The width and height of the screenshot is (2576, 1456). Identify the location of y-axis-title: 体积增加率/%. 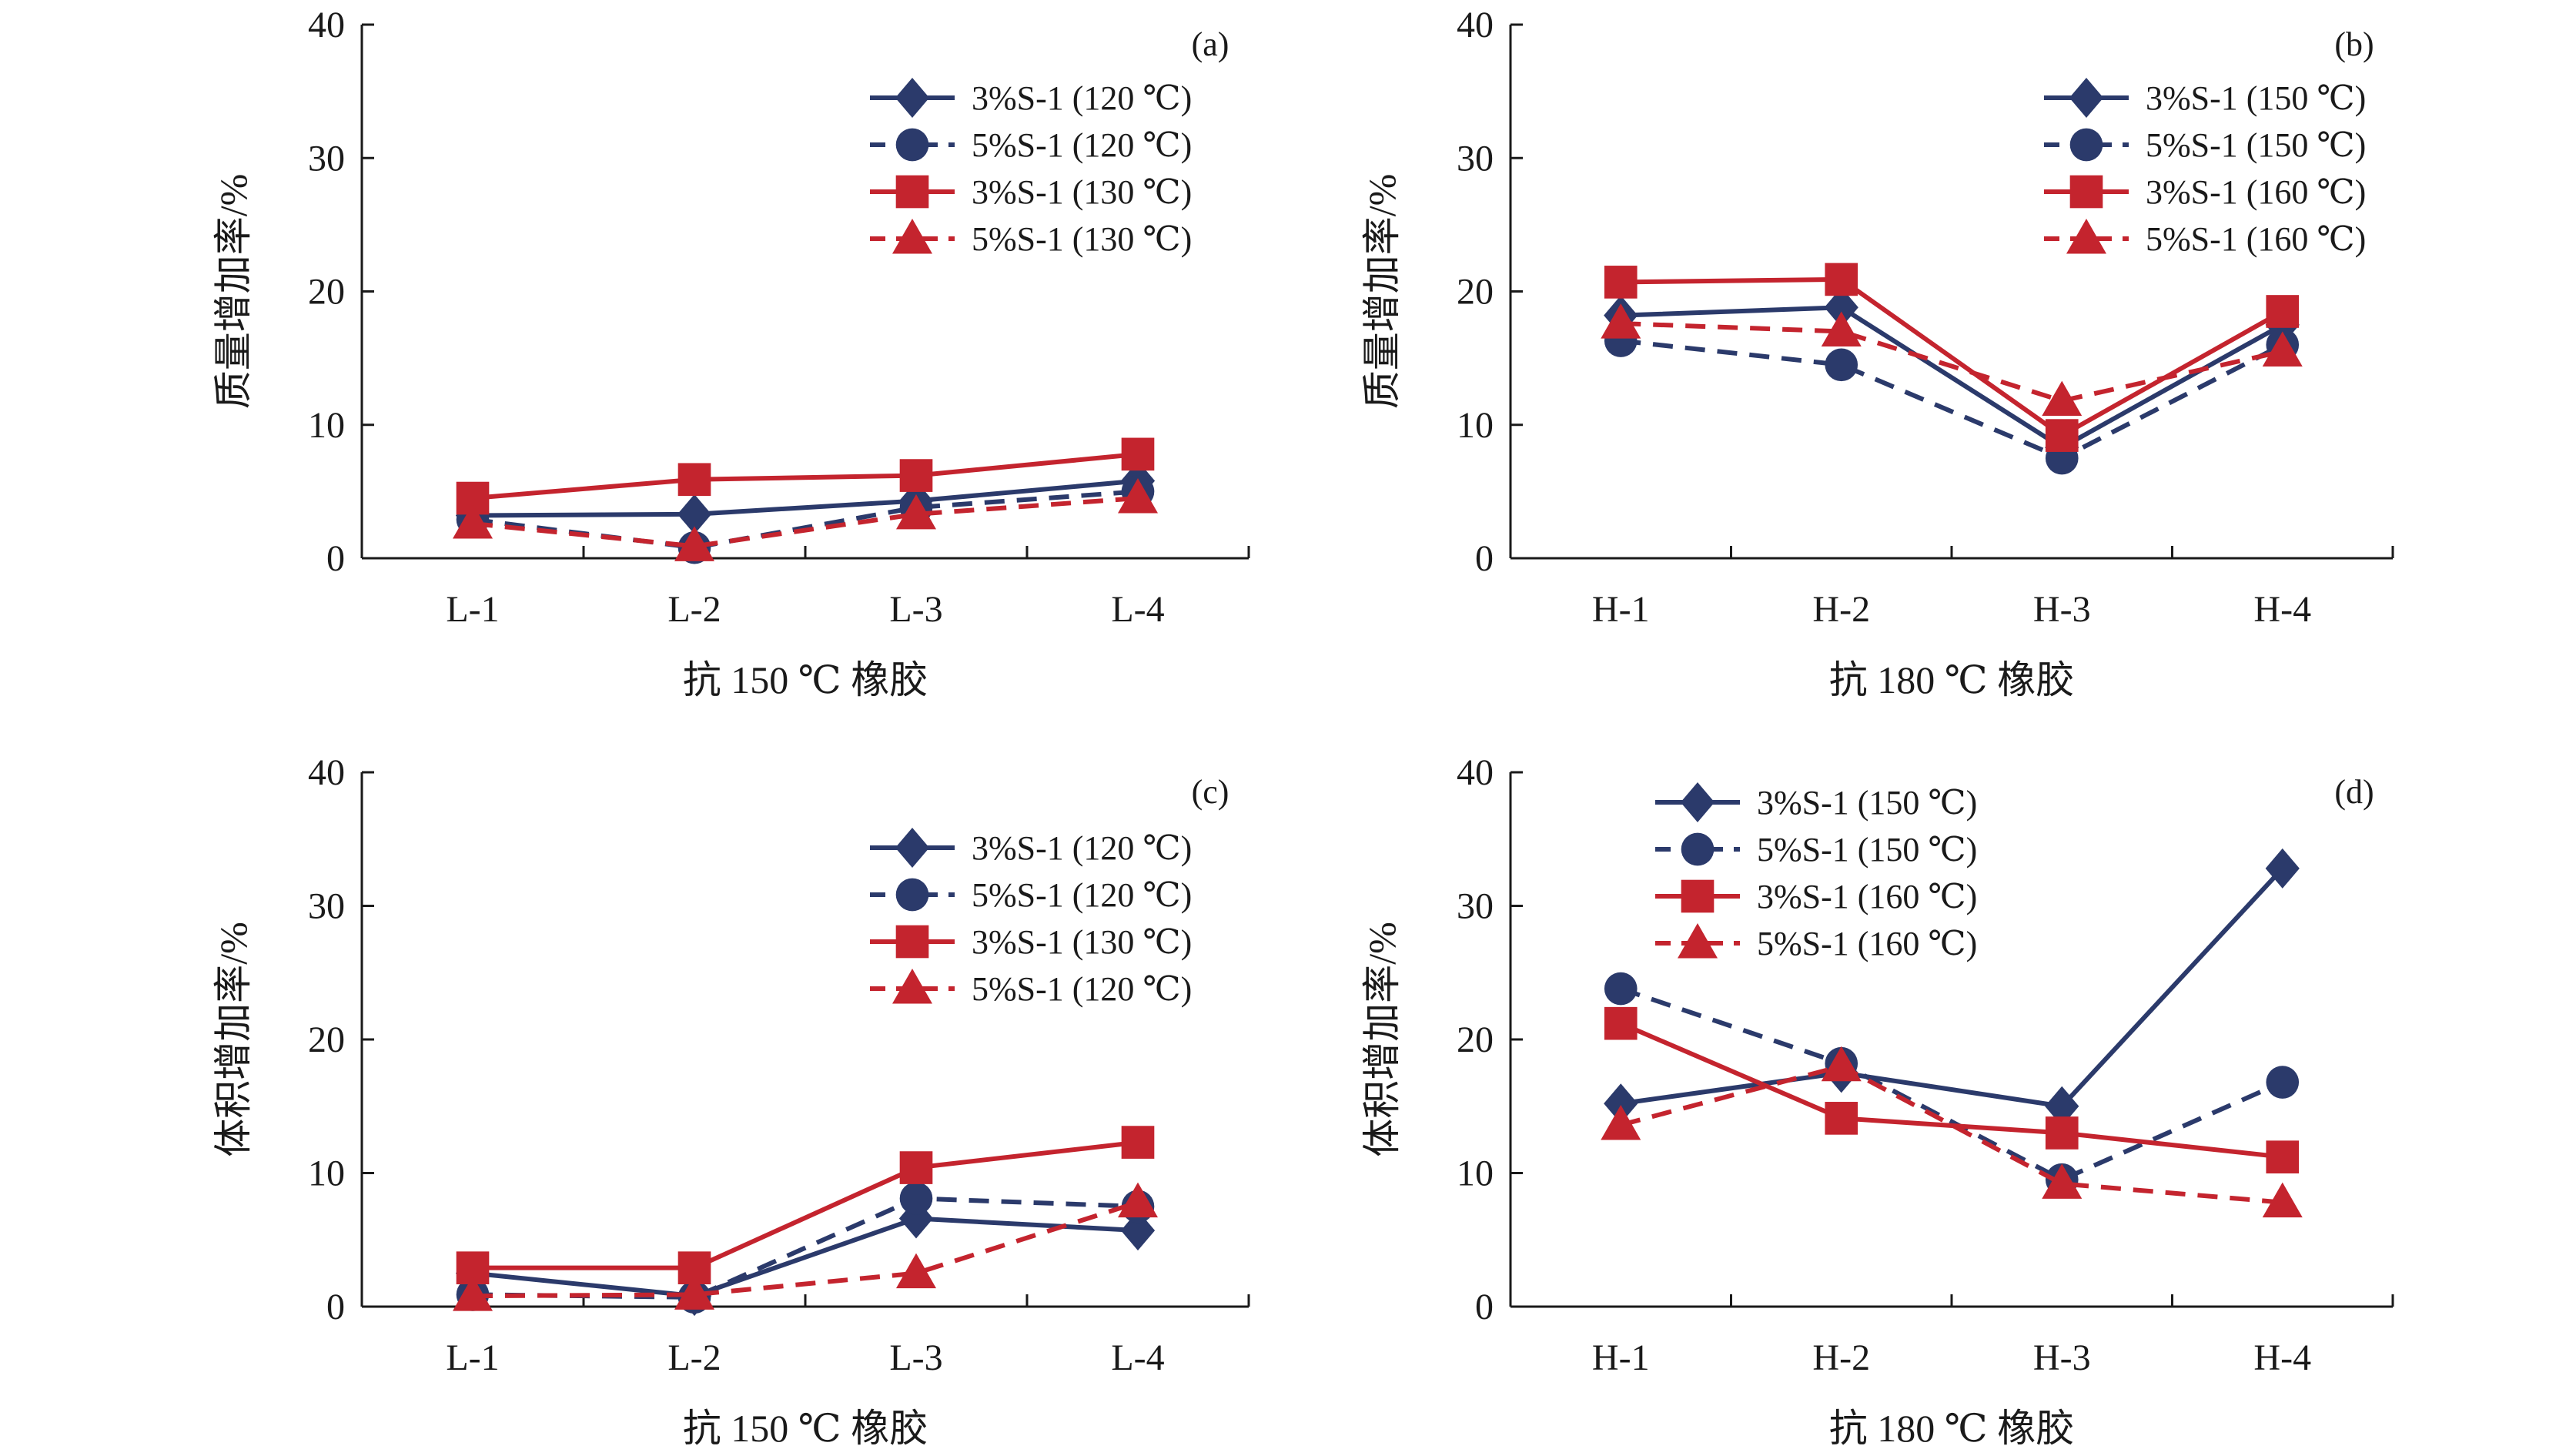
(1381, 1039).